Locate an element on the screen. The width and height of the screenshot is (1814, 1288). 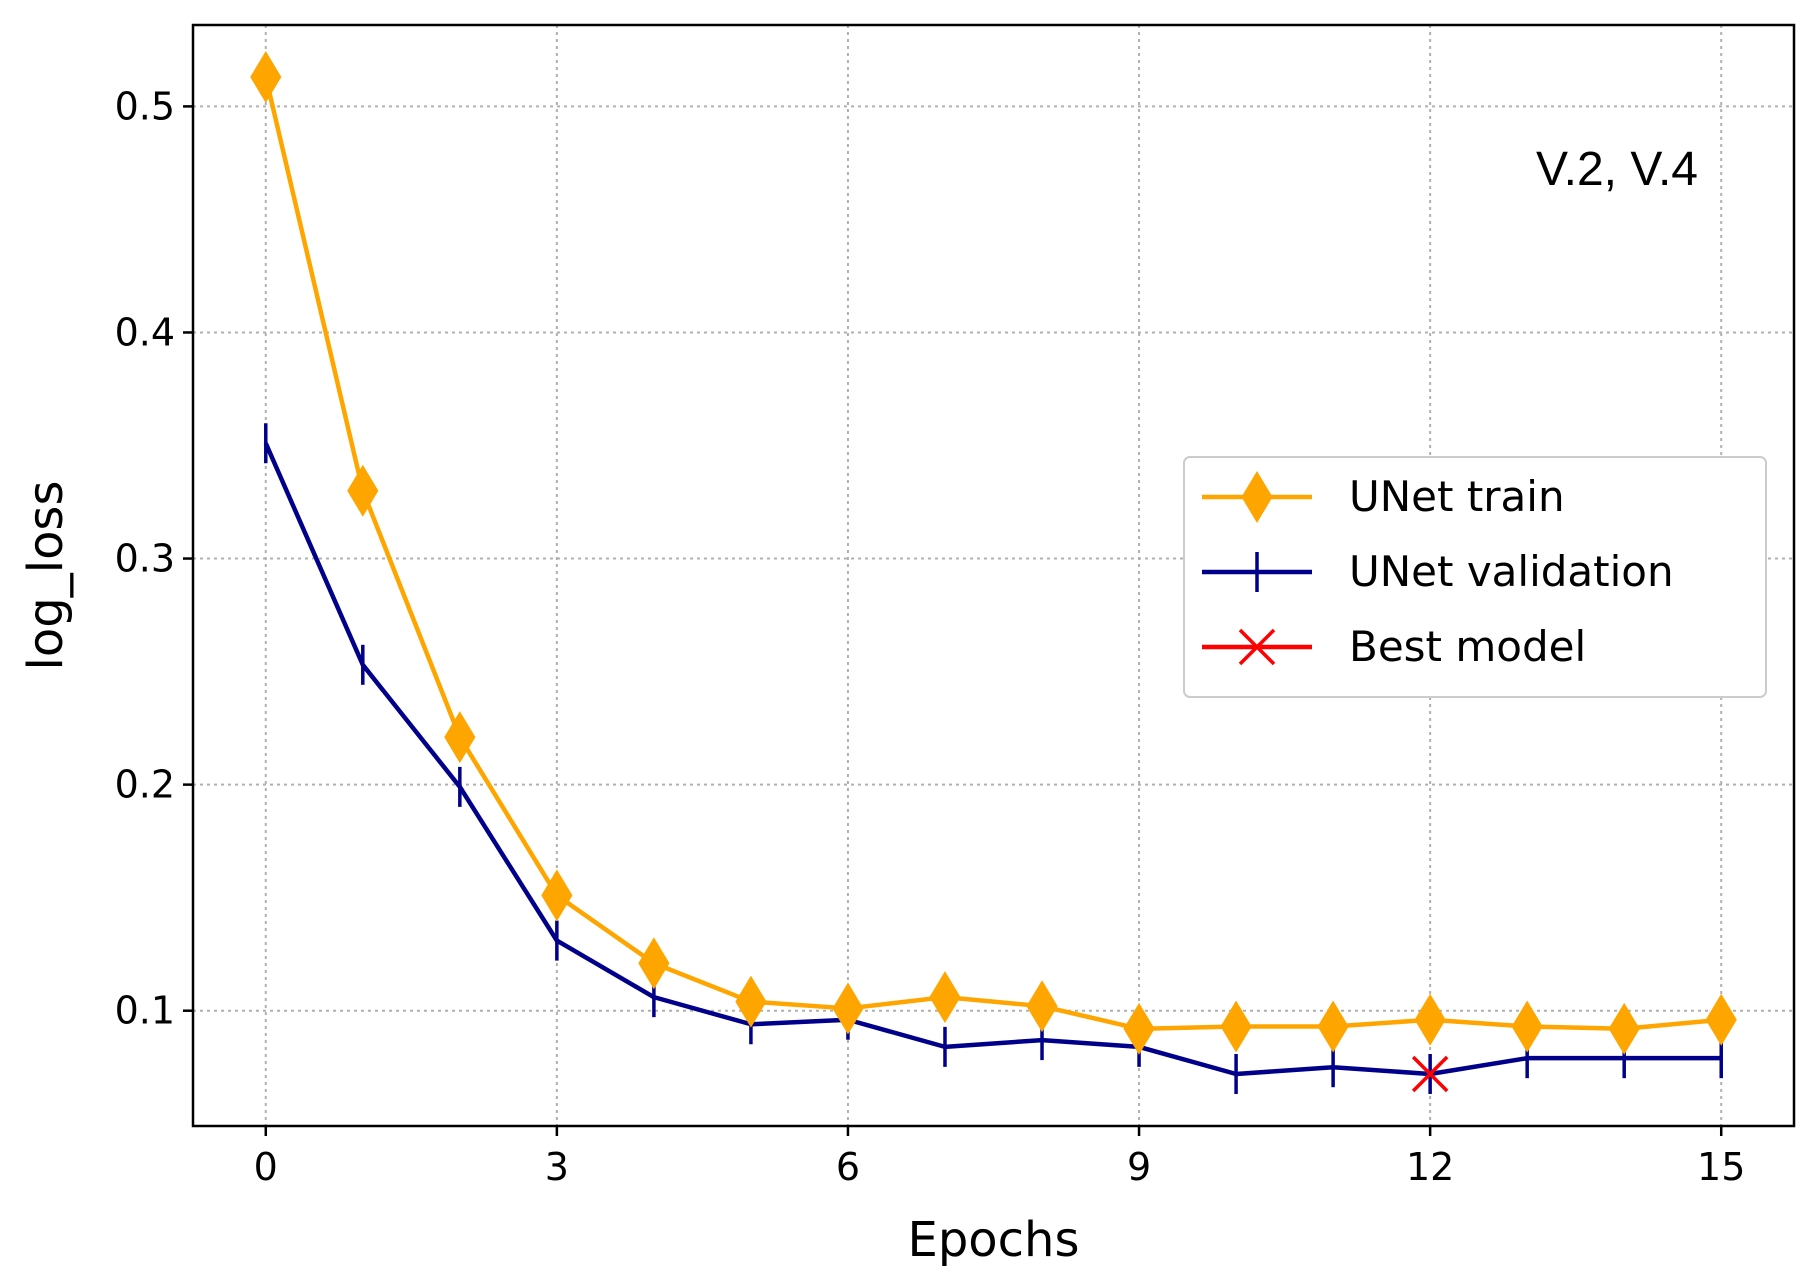
legend-item-unet-train: UNet train is located at coordinates (1383, 497).